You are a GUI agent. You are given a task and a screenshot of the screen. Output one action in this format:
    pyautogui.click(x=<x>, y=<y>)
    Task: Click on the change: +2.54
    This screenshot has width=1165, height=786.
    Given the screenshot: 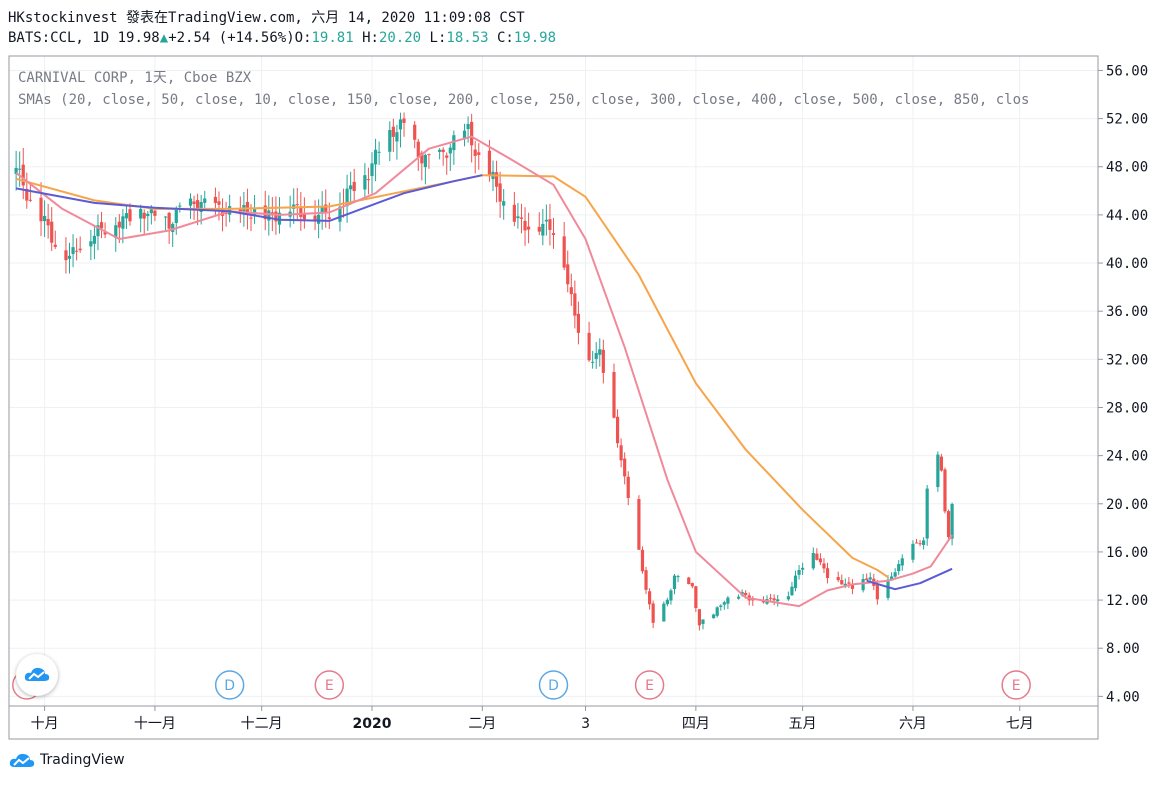 What is the action you would take?
    pyautogui.click(x=189, y=38)
    